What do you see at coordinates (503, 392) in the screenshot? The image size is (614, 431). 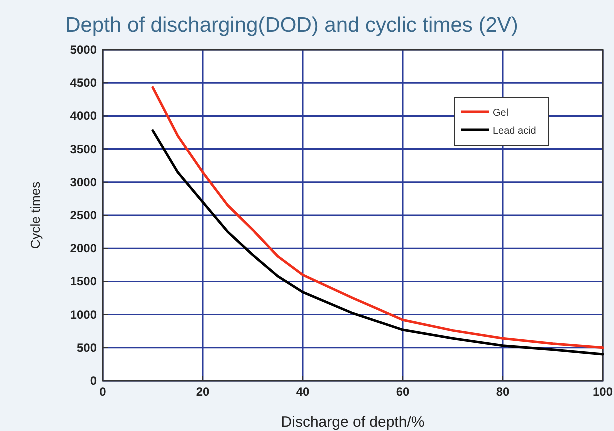 I see `x-tick-label: 80` at bounding box center [503, 392].